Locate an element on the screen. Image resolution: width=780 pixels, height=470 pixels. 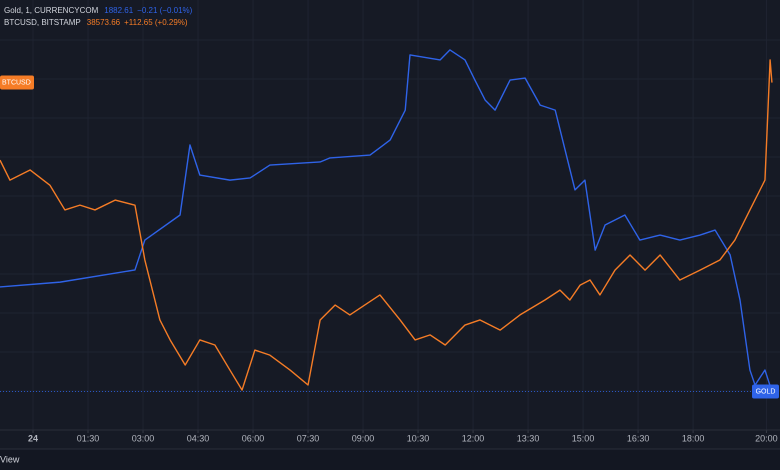
x-tick-label: 04:30 is located at coordinates (198, 438).